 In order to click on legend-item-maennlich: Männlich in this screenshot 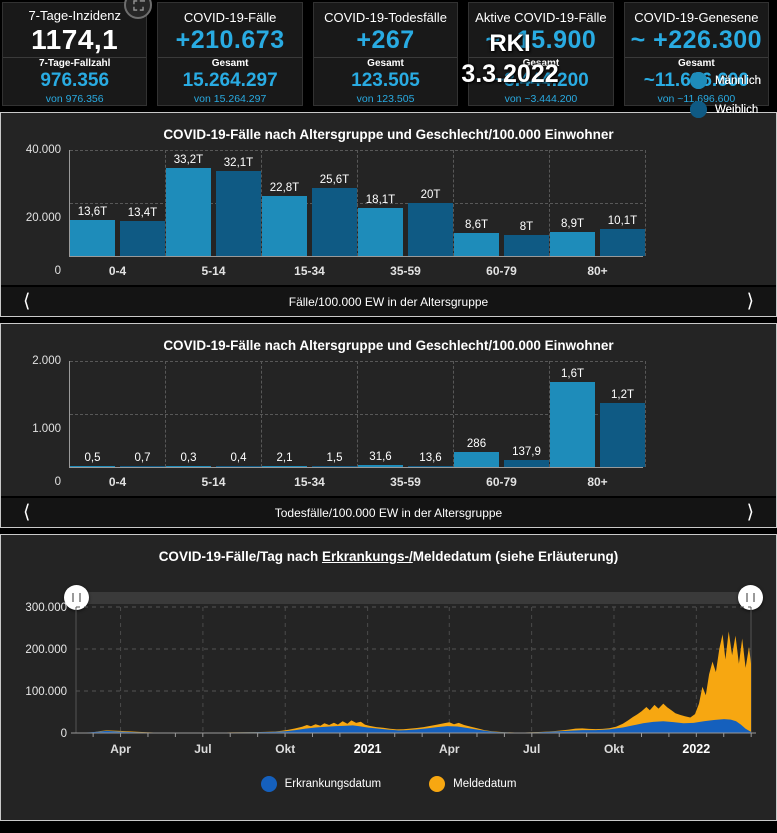, I will do `click(725, 80)`.